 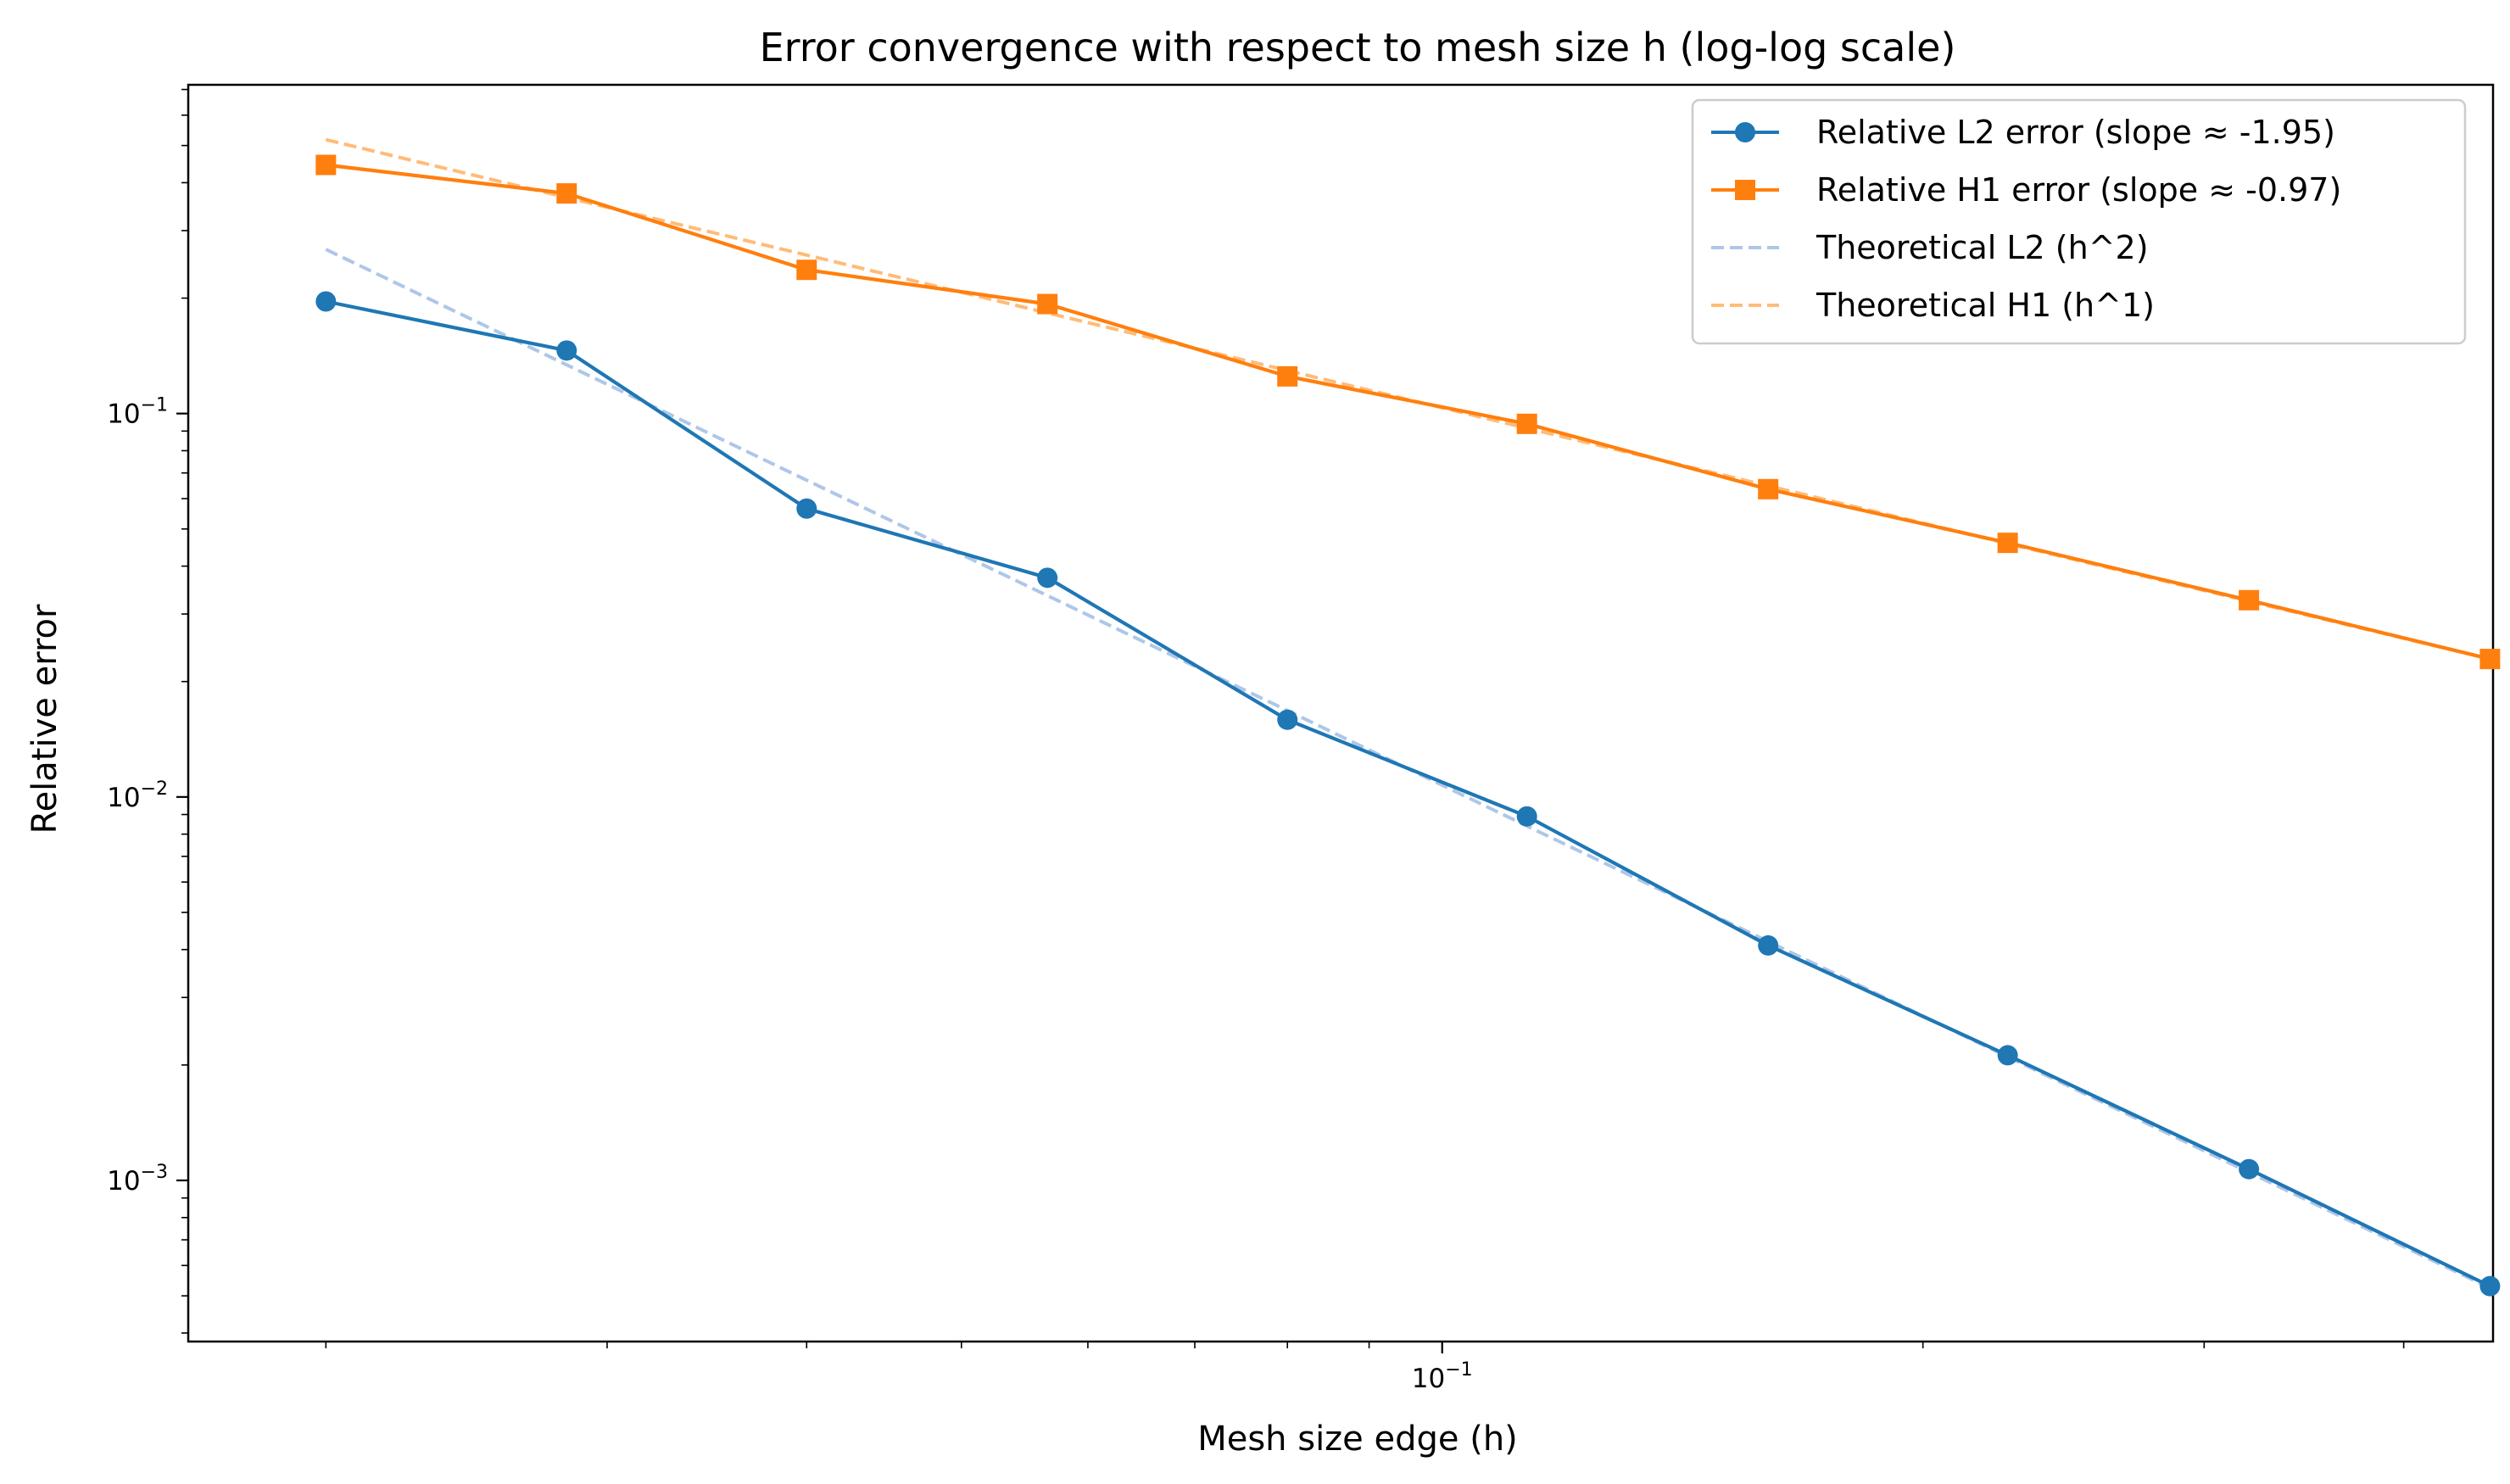 I want to click on y-tick-label: 10⁻¹, so click(x=138, y=412).